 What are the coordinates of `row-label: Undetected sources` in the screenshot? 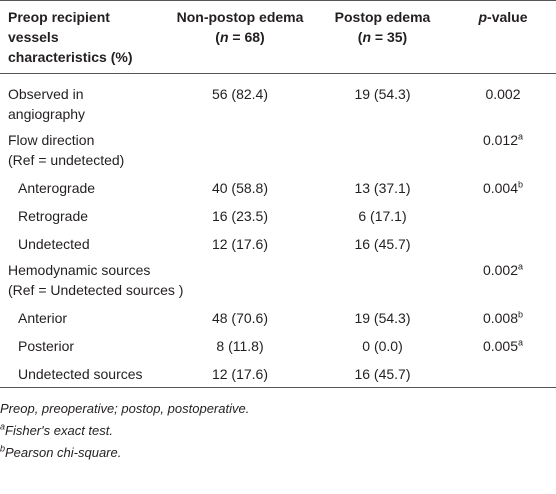 It's located at (82, 373).